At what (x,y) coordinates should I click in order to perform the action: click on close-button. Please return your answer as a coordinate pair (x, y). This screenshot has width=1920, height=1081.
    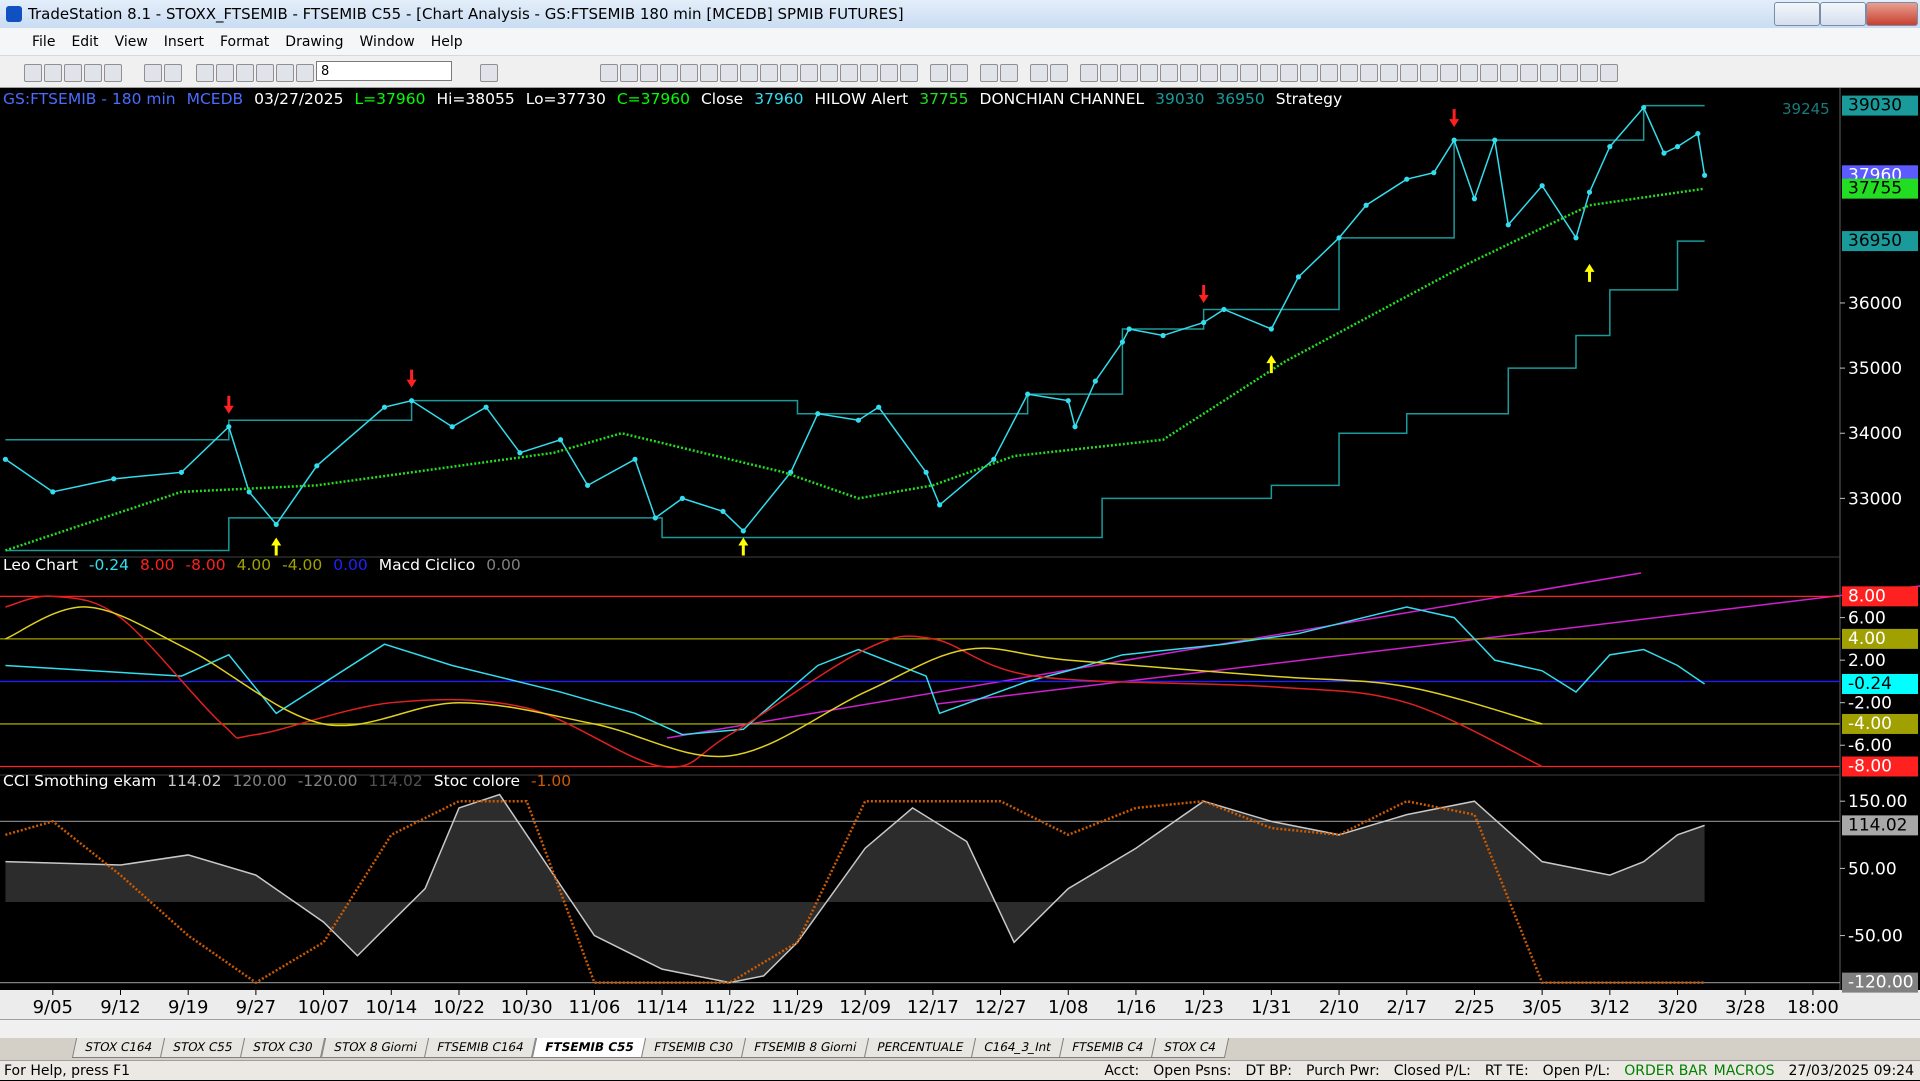
    Looking at the image, I should click on (1892, 14).